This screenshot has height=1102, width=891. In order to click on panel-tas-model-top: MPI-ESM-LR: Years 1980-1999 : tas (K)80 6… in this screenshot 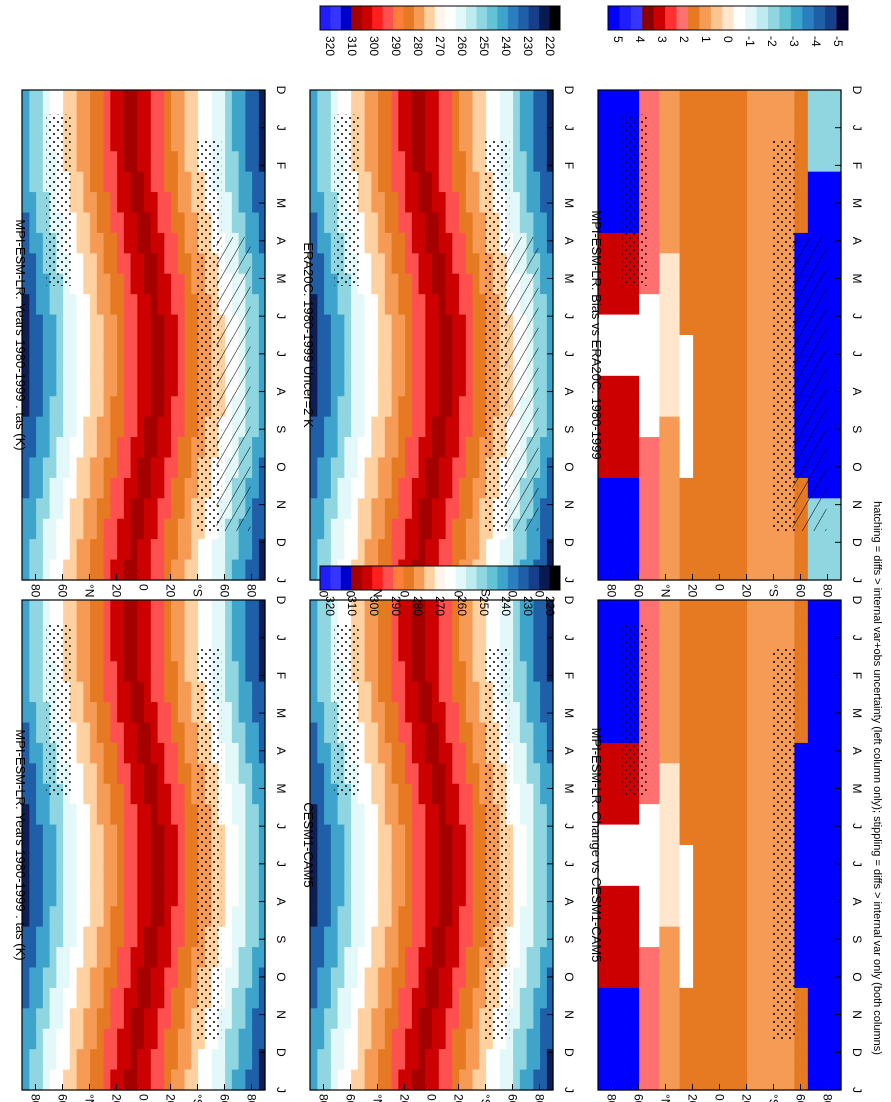, I will do `click(150, 342)`.